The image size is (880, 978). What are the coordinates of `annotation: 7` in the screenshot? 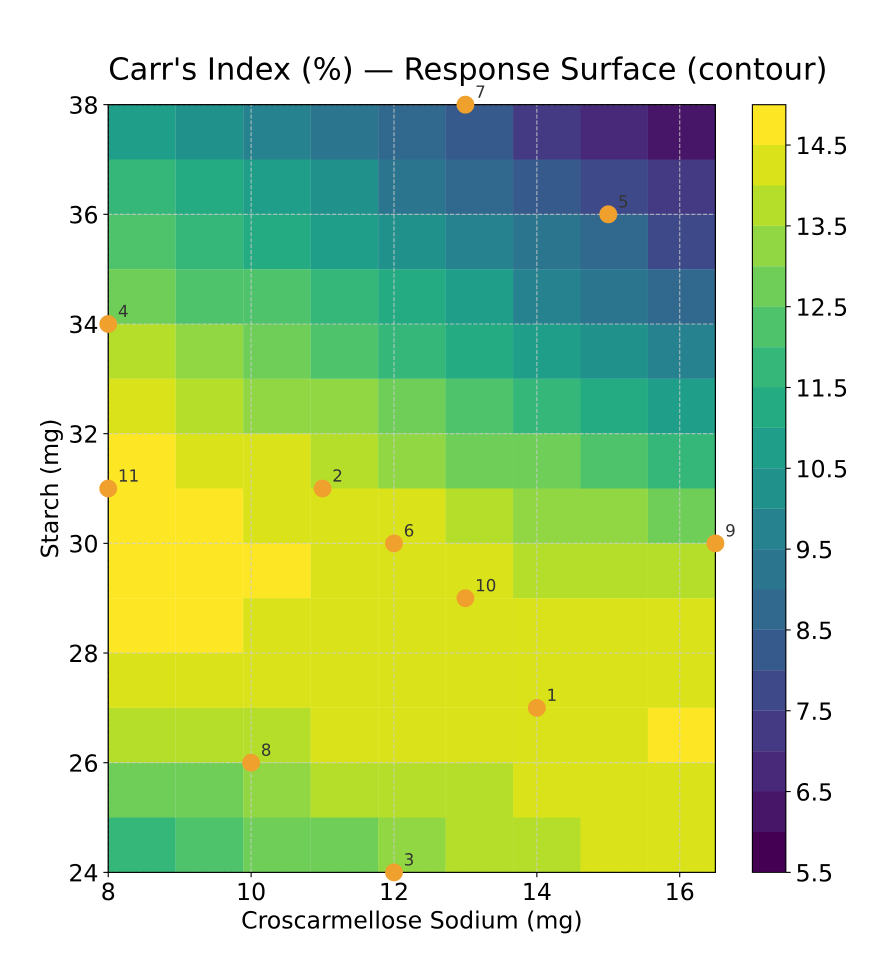 It's located at (480, 92).